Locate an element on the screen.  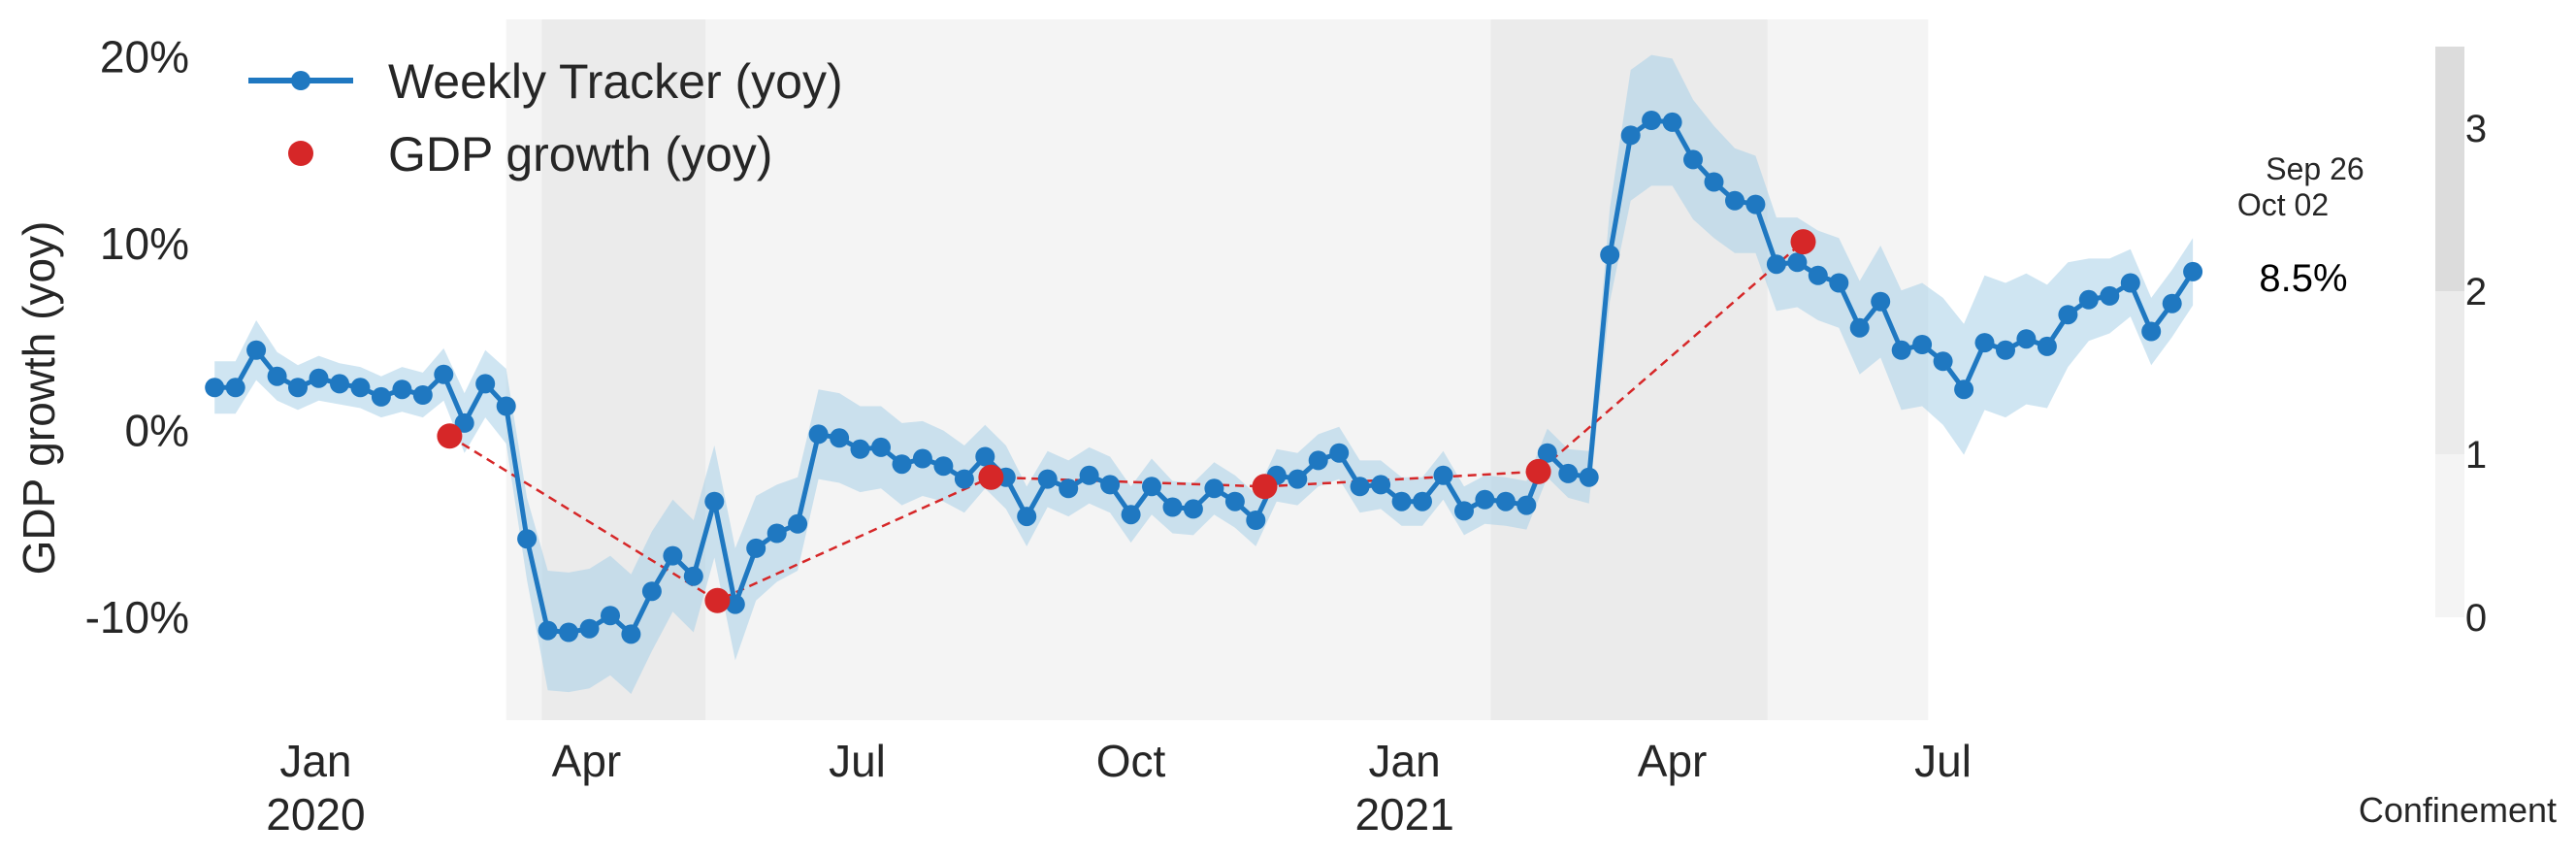
annotation-date-start: Sep 26 is located at coordinates (2315, 168).